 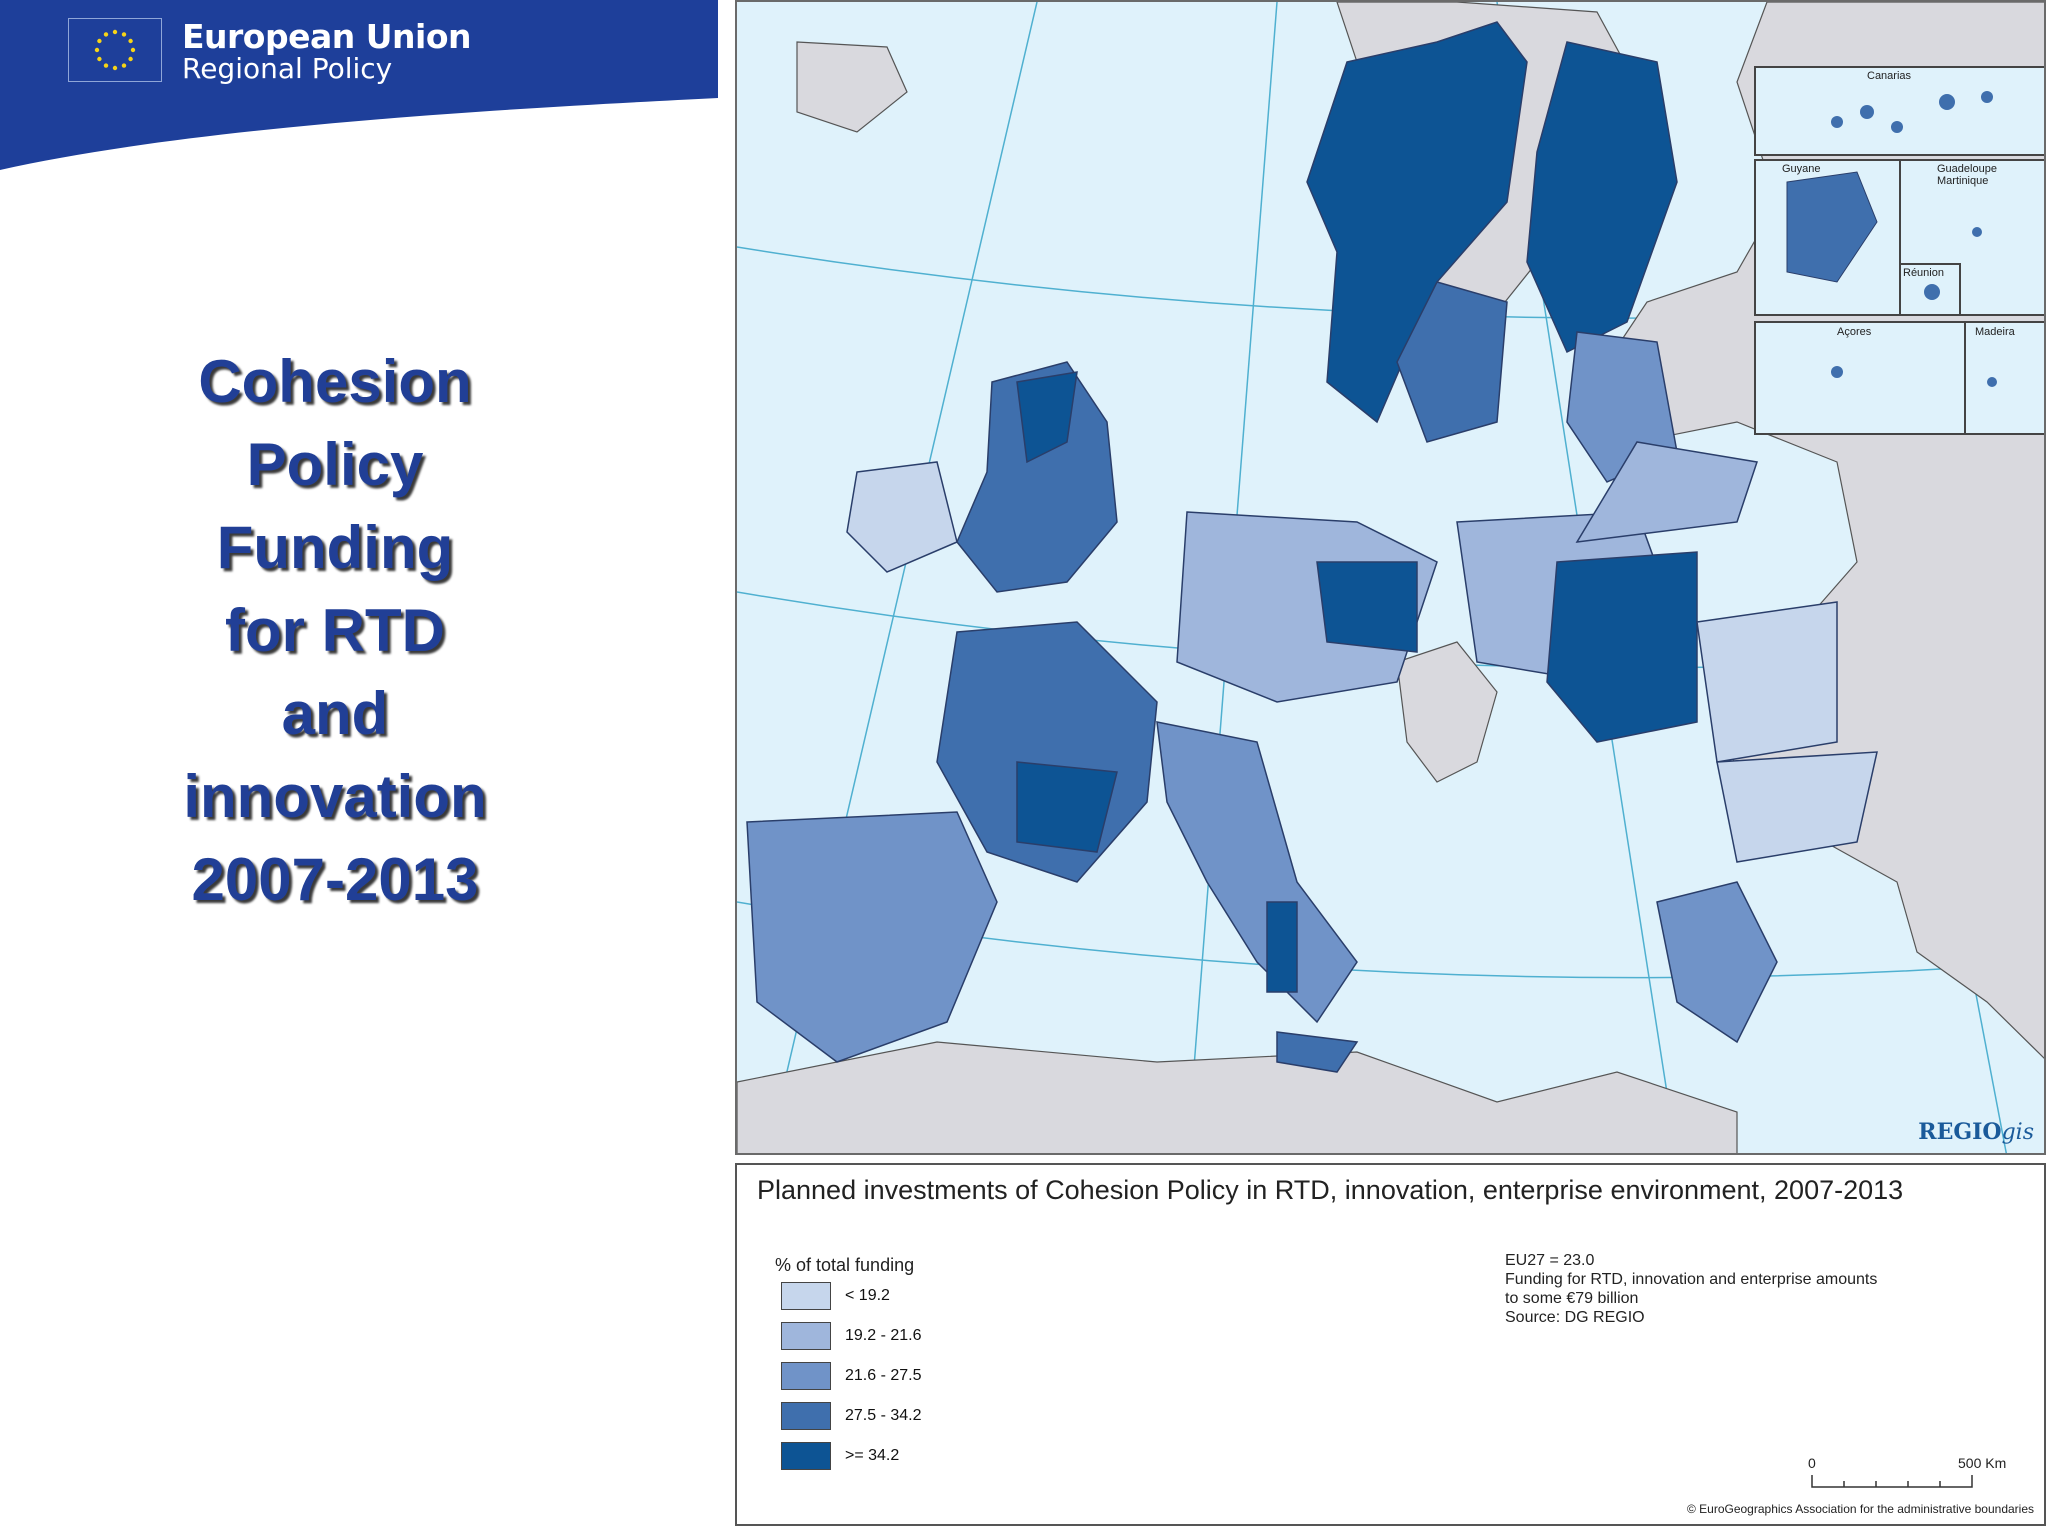 What do you see at coordinates (335, 879) in the screenshot?
I see `title-line: 2007-2013` at bounding box center [335, 879].